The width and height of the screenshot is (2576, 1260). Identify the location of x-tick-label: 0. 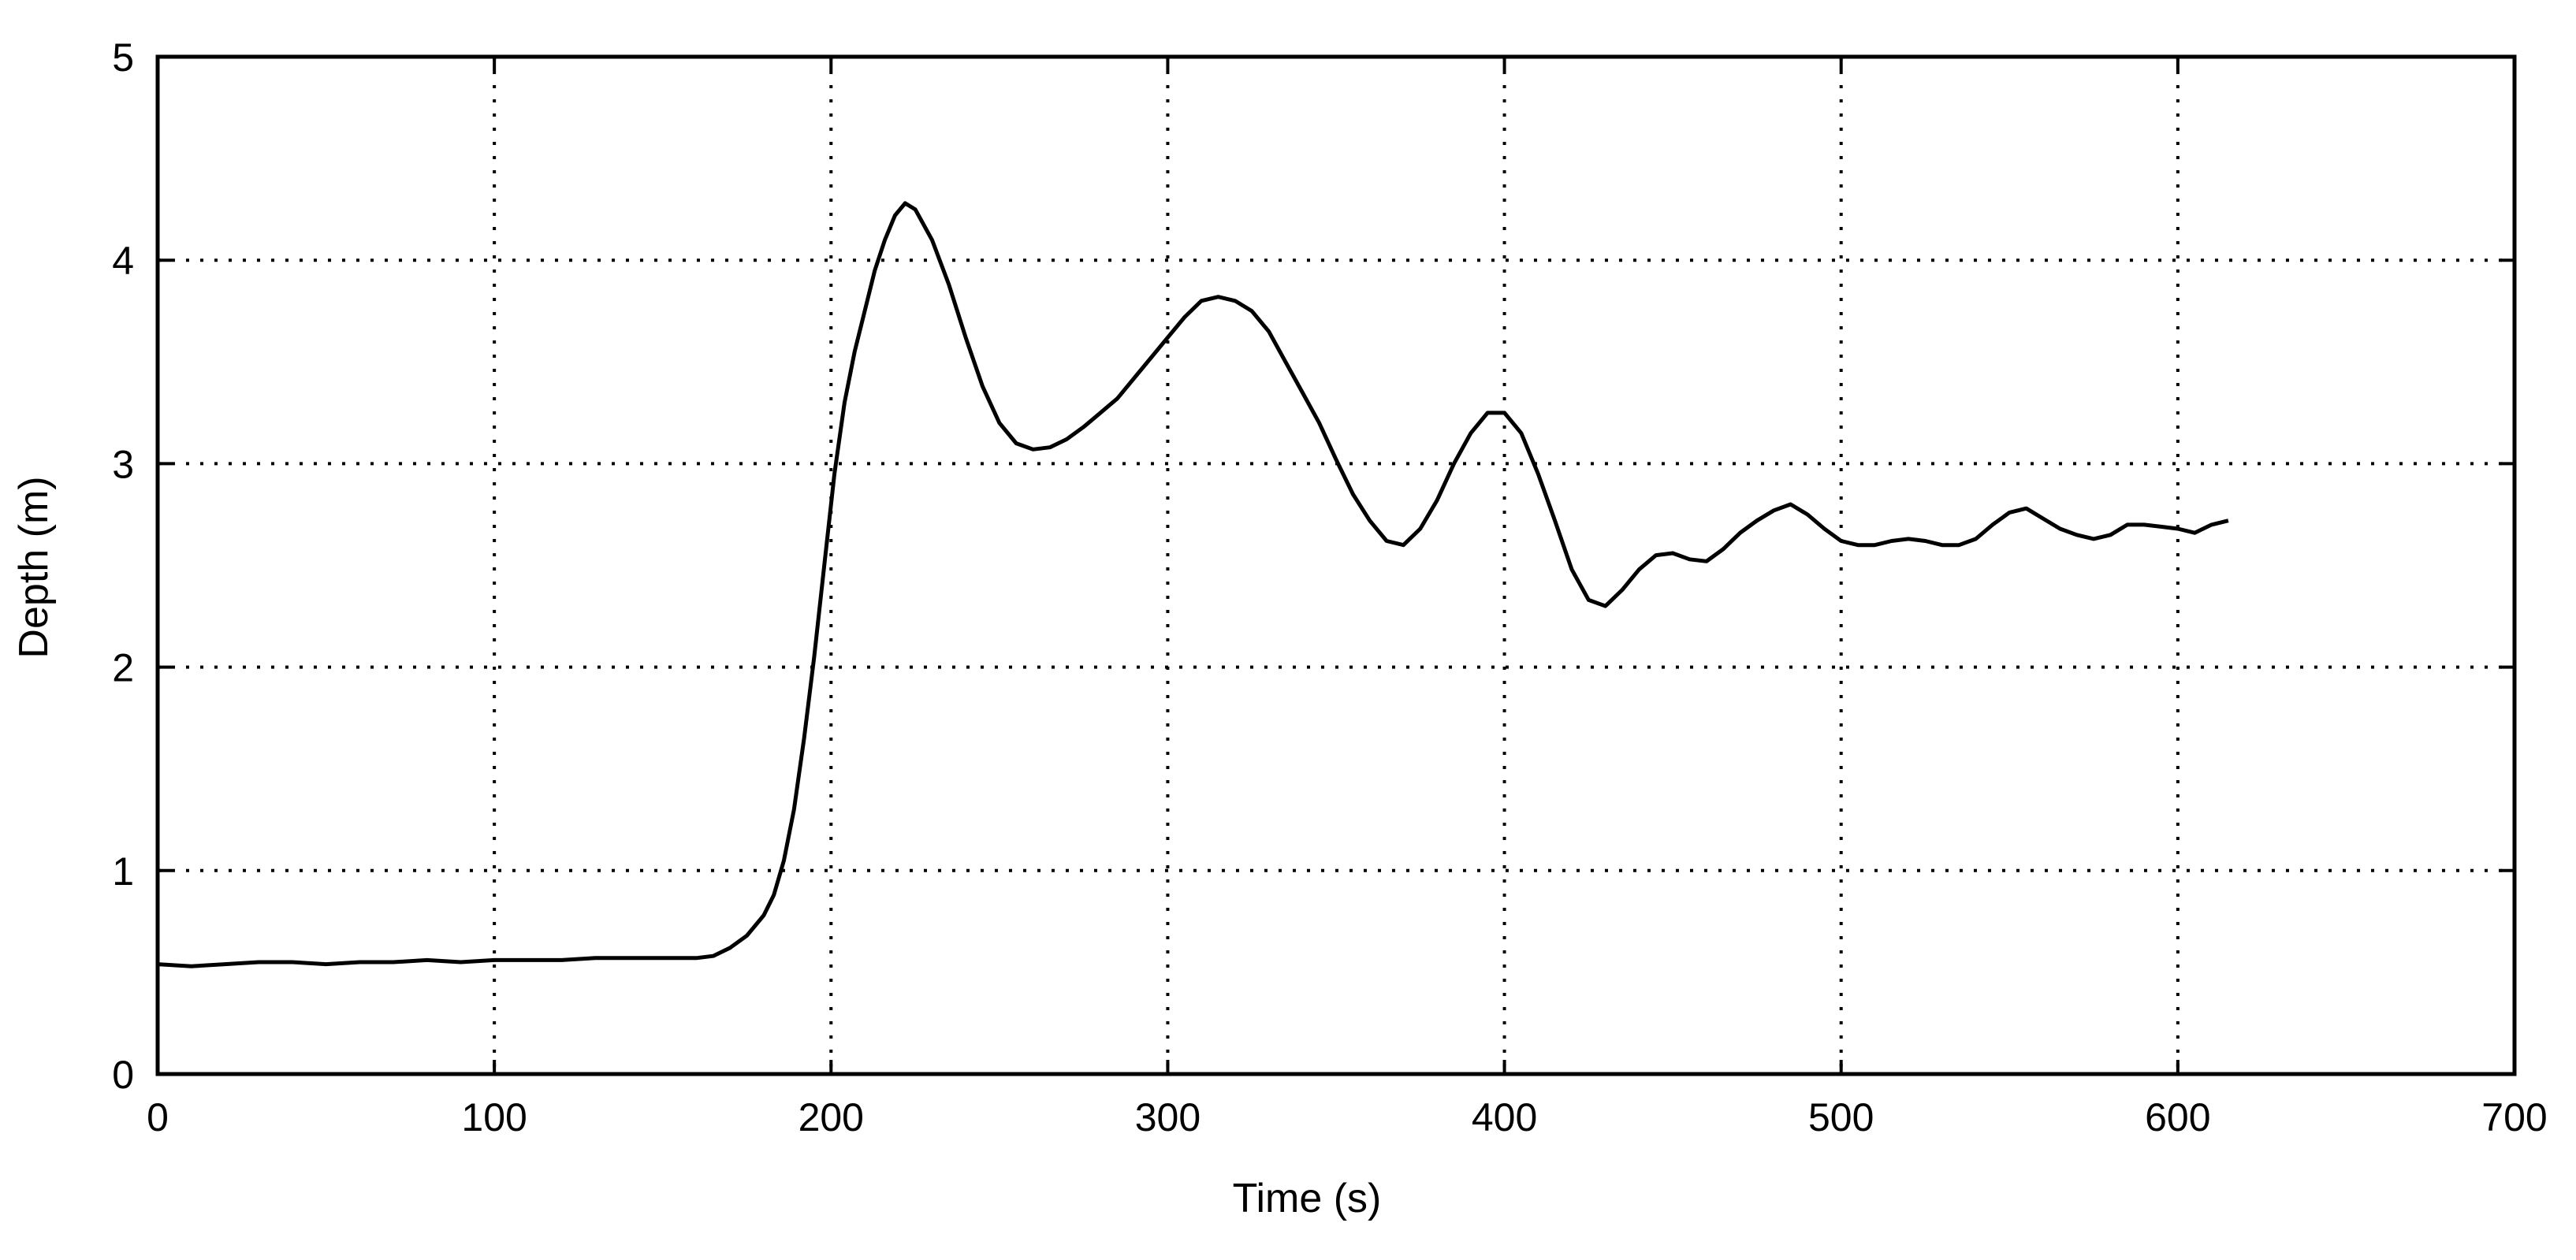
(158, 1117).